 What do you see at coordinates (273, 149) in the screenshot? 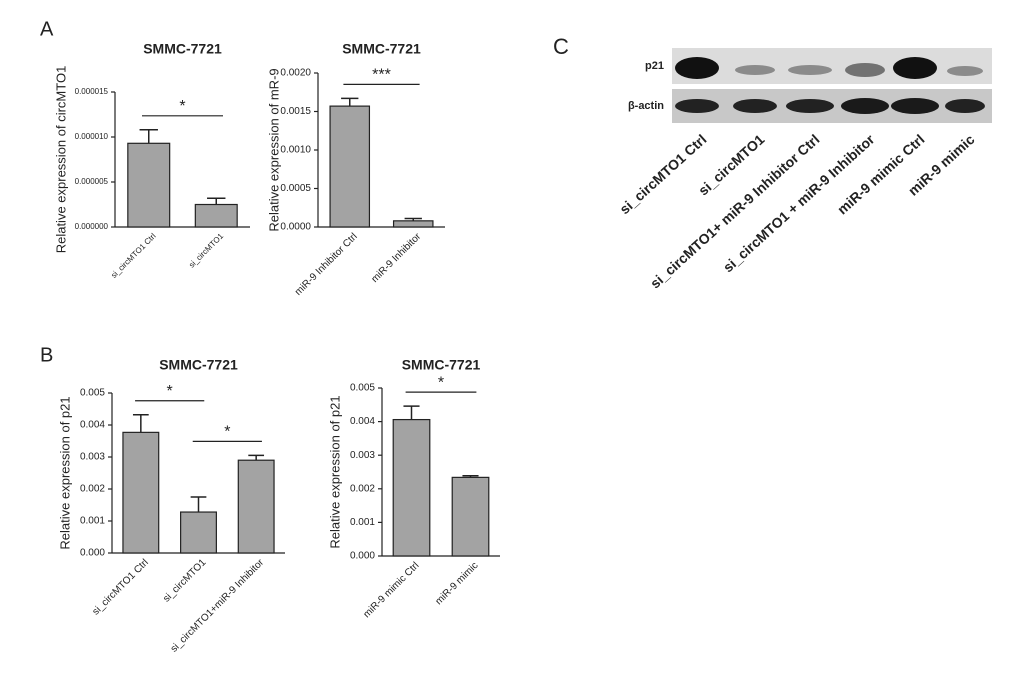
I see `y-axis-label: Relative expression of mR-9` at bounding box center [273, 149].